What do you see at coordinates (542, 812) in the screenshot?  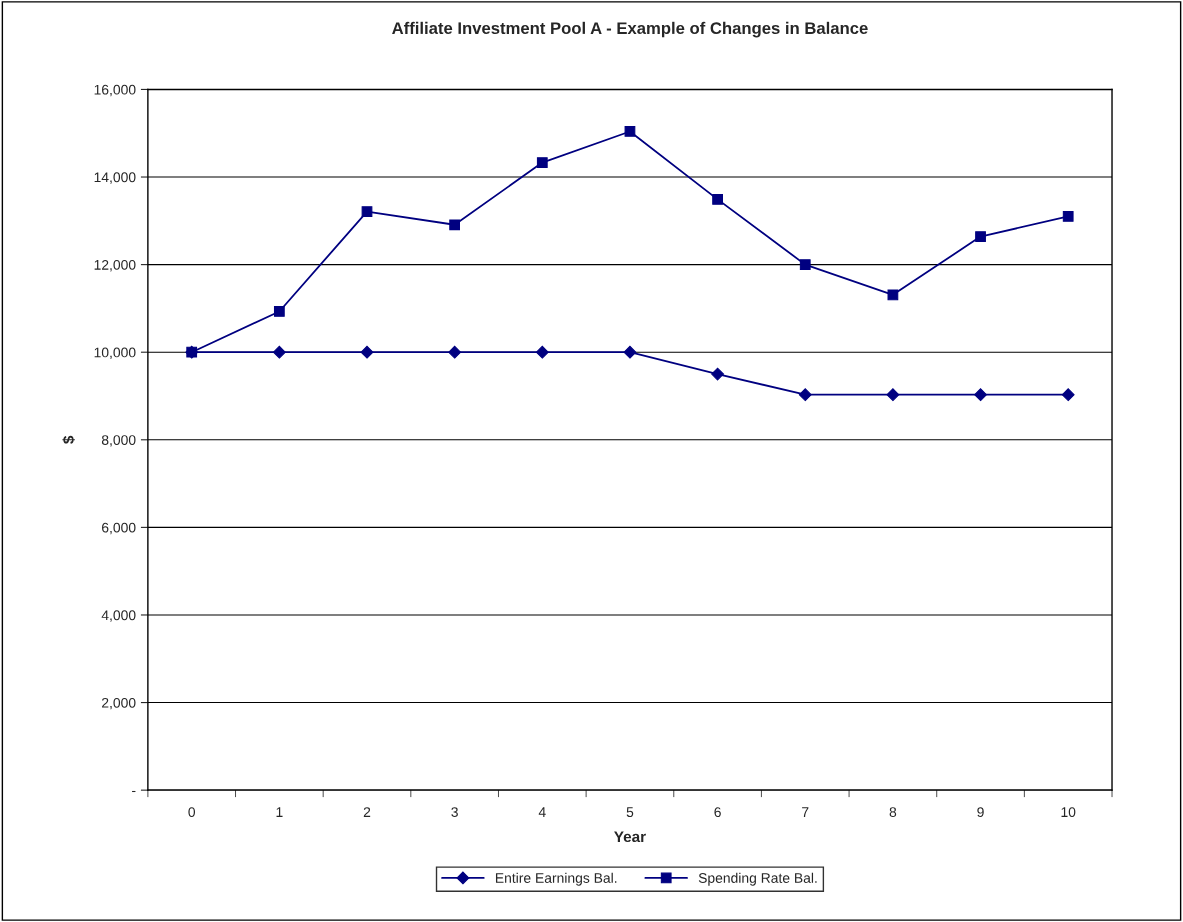 I see `x-tick-label: 4` at bounding box center [542, 812].